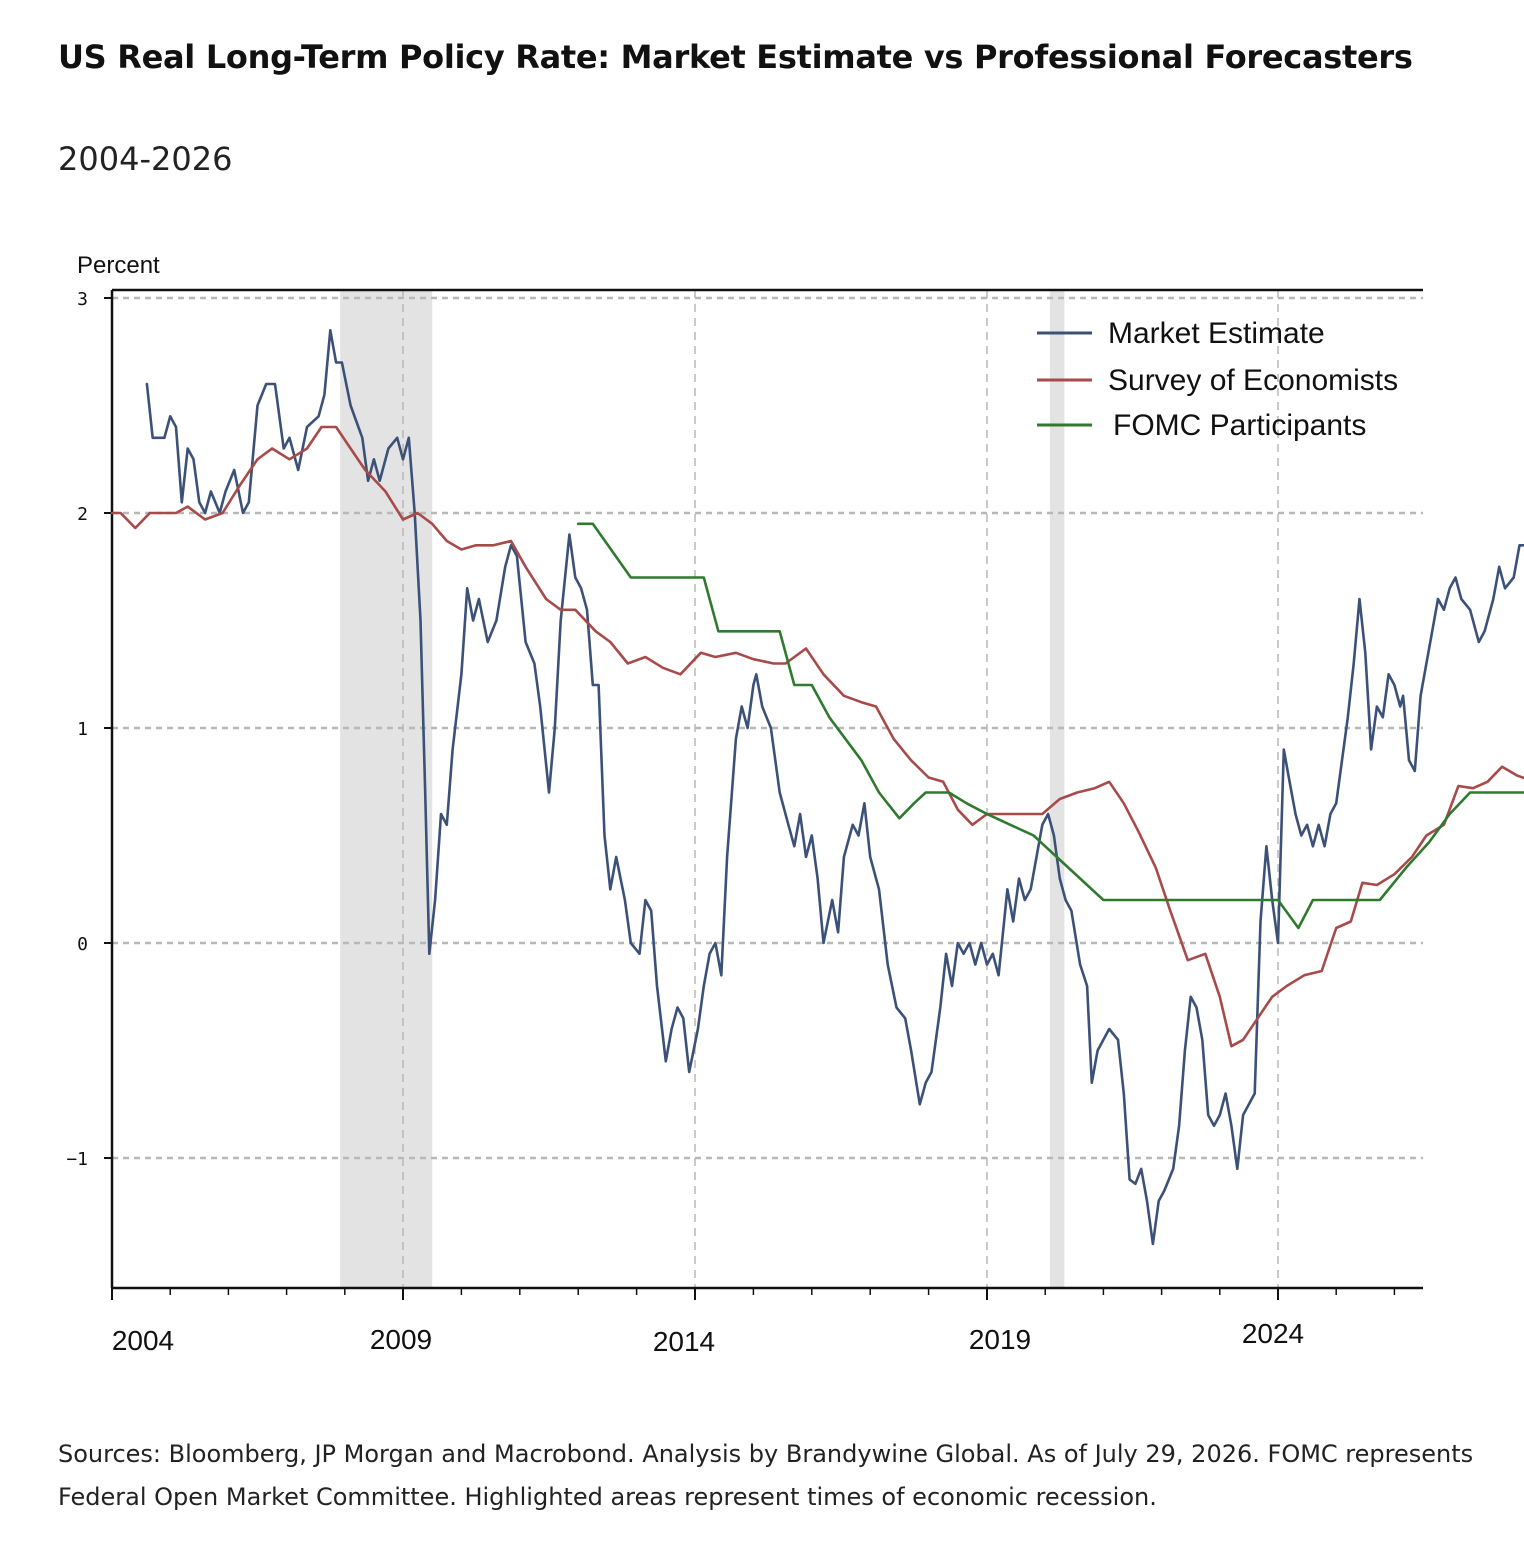  Describe the element at coordinates (82, 729) in the screenshot. I see `y-tick-label-2: 1` at that location.